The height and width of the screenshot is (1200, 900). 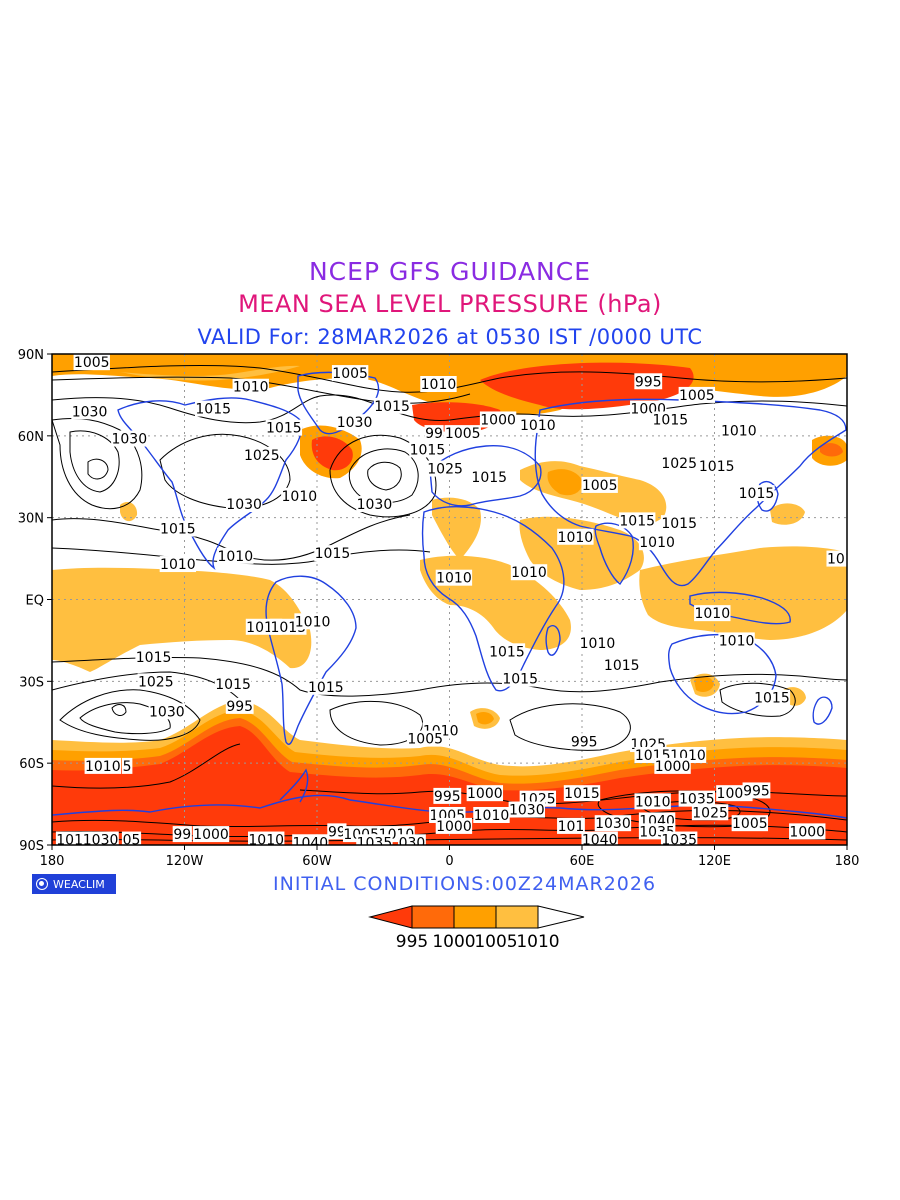 I want to click on contour-label-text: 1025, so click(x=710, y=813).